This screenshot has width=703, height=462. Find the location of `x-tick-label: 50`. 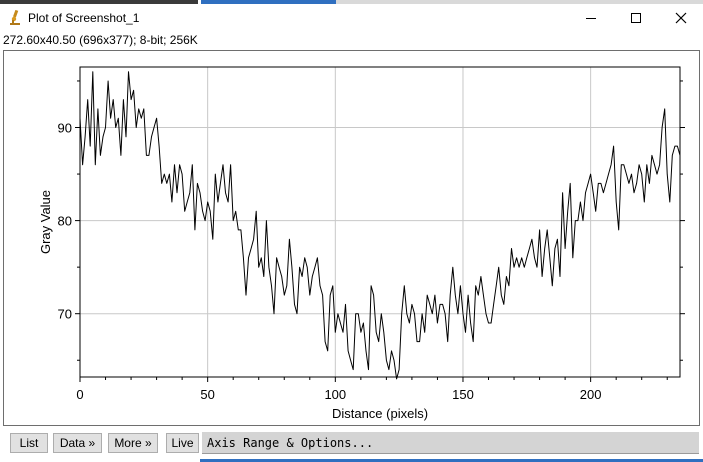

x-tick-label: 50 is located at coordinates (207, 394).